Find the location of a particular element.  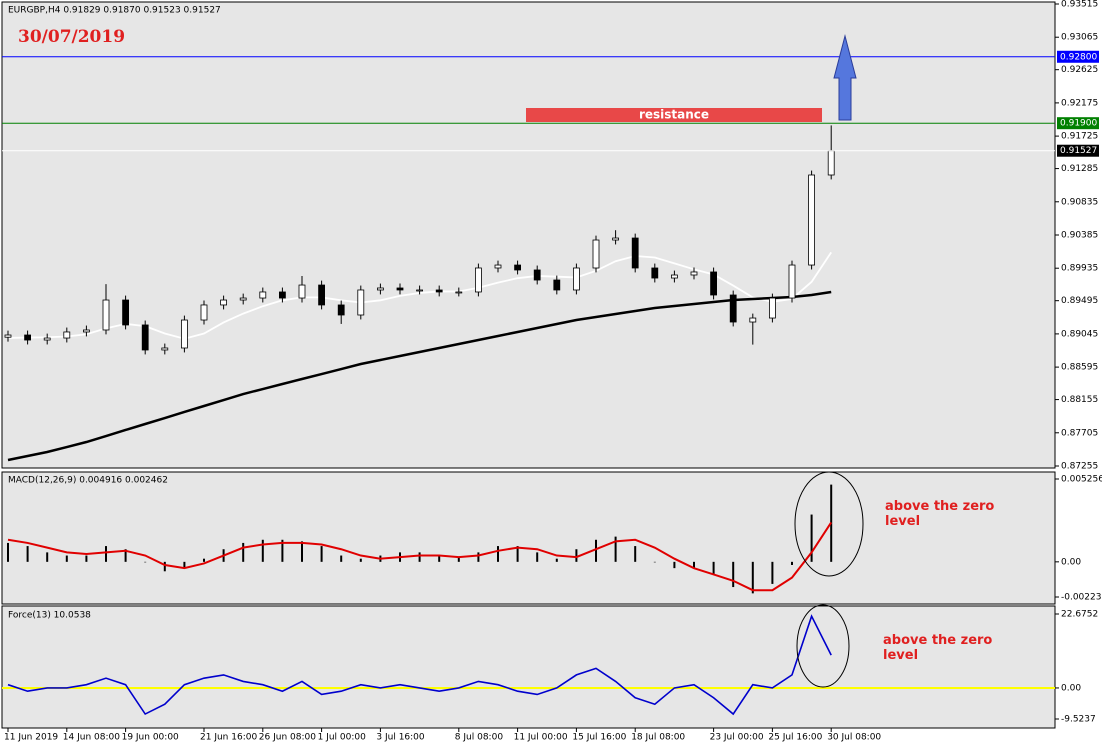

y-tick-label: 0.89935 is located at coordinates (1079, 269).